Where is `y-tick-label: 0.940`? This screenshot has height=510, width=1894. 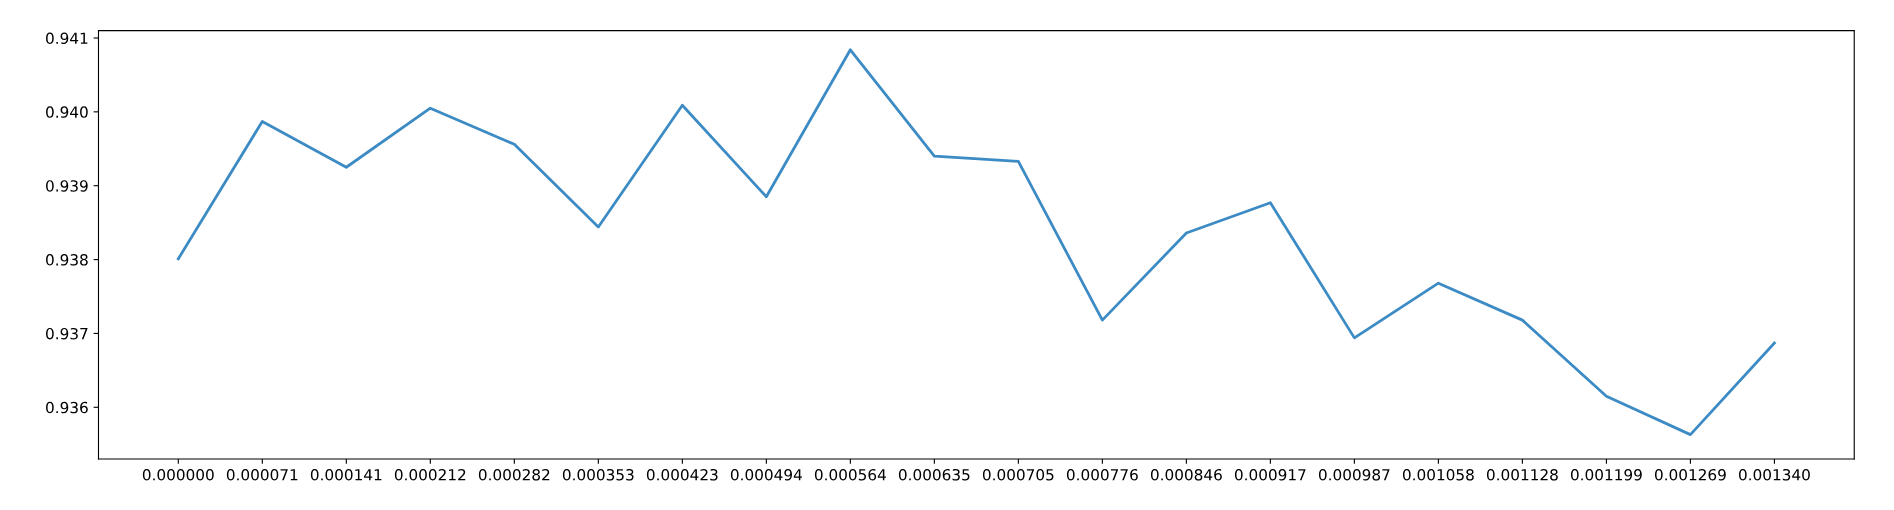 y-tick-label: 0.940 is located at coordinates (67, 112).